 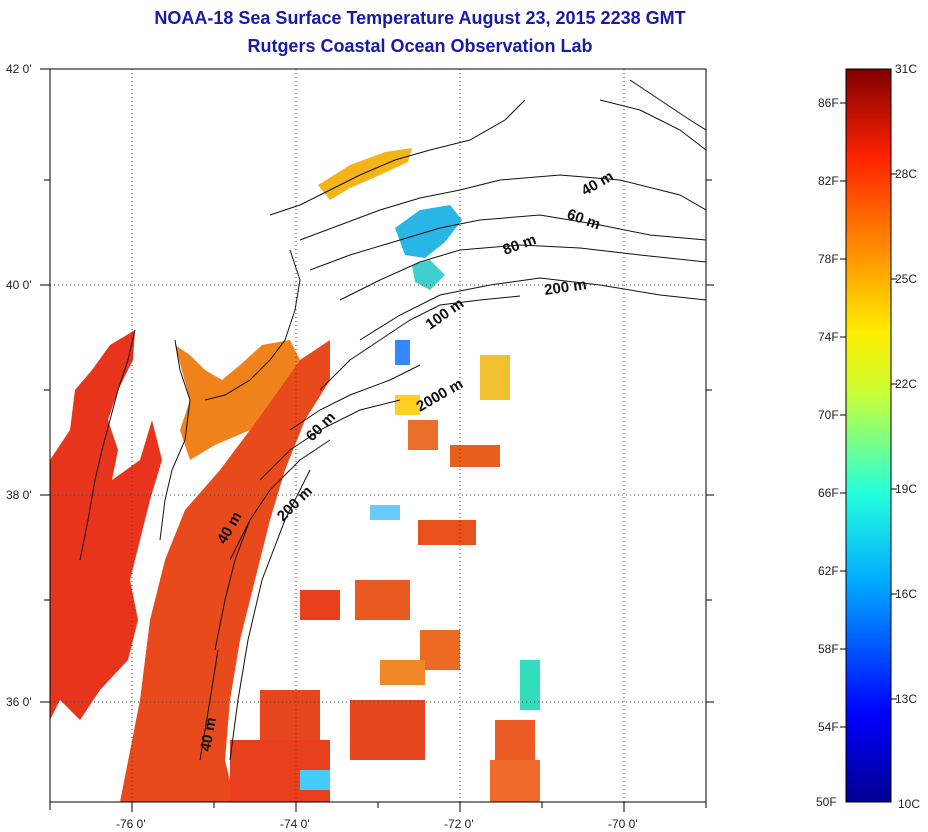 I want to click on colorbar-f-label: 62F, so click(x=828, y=571).